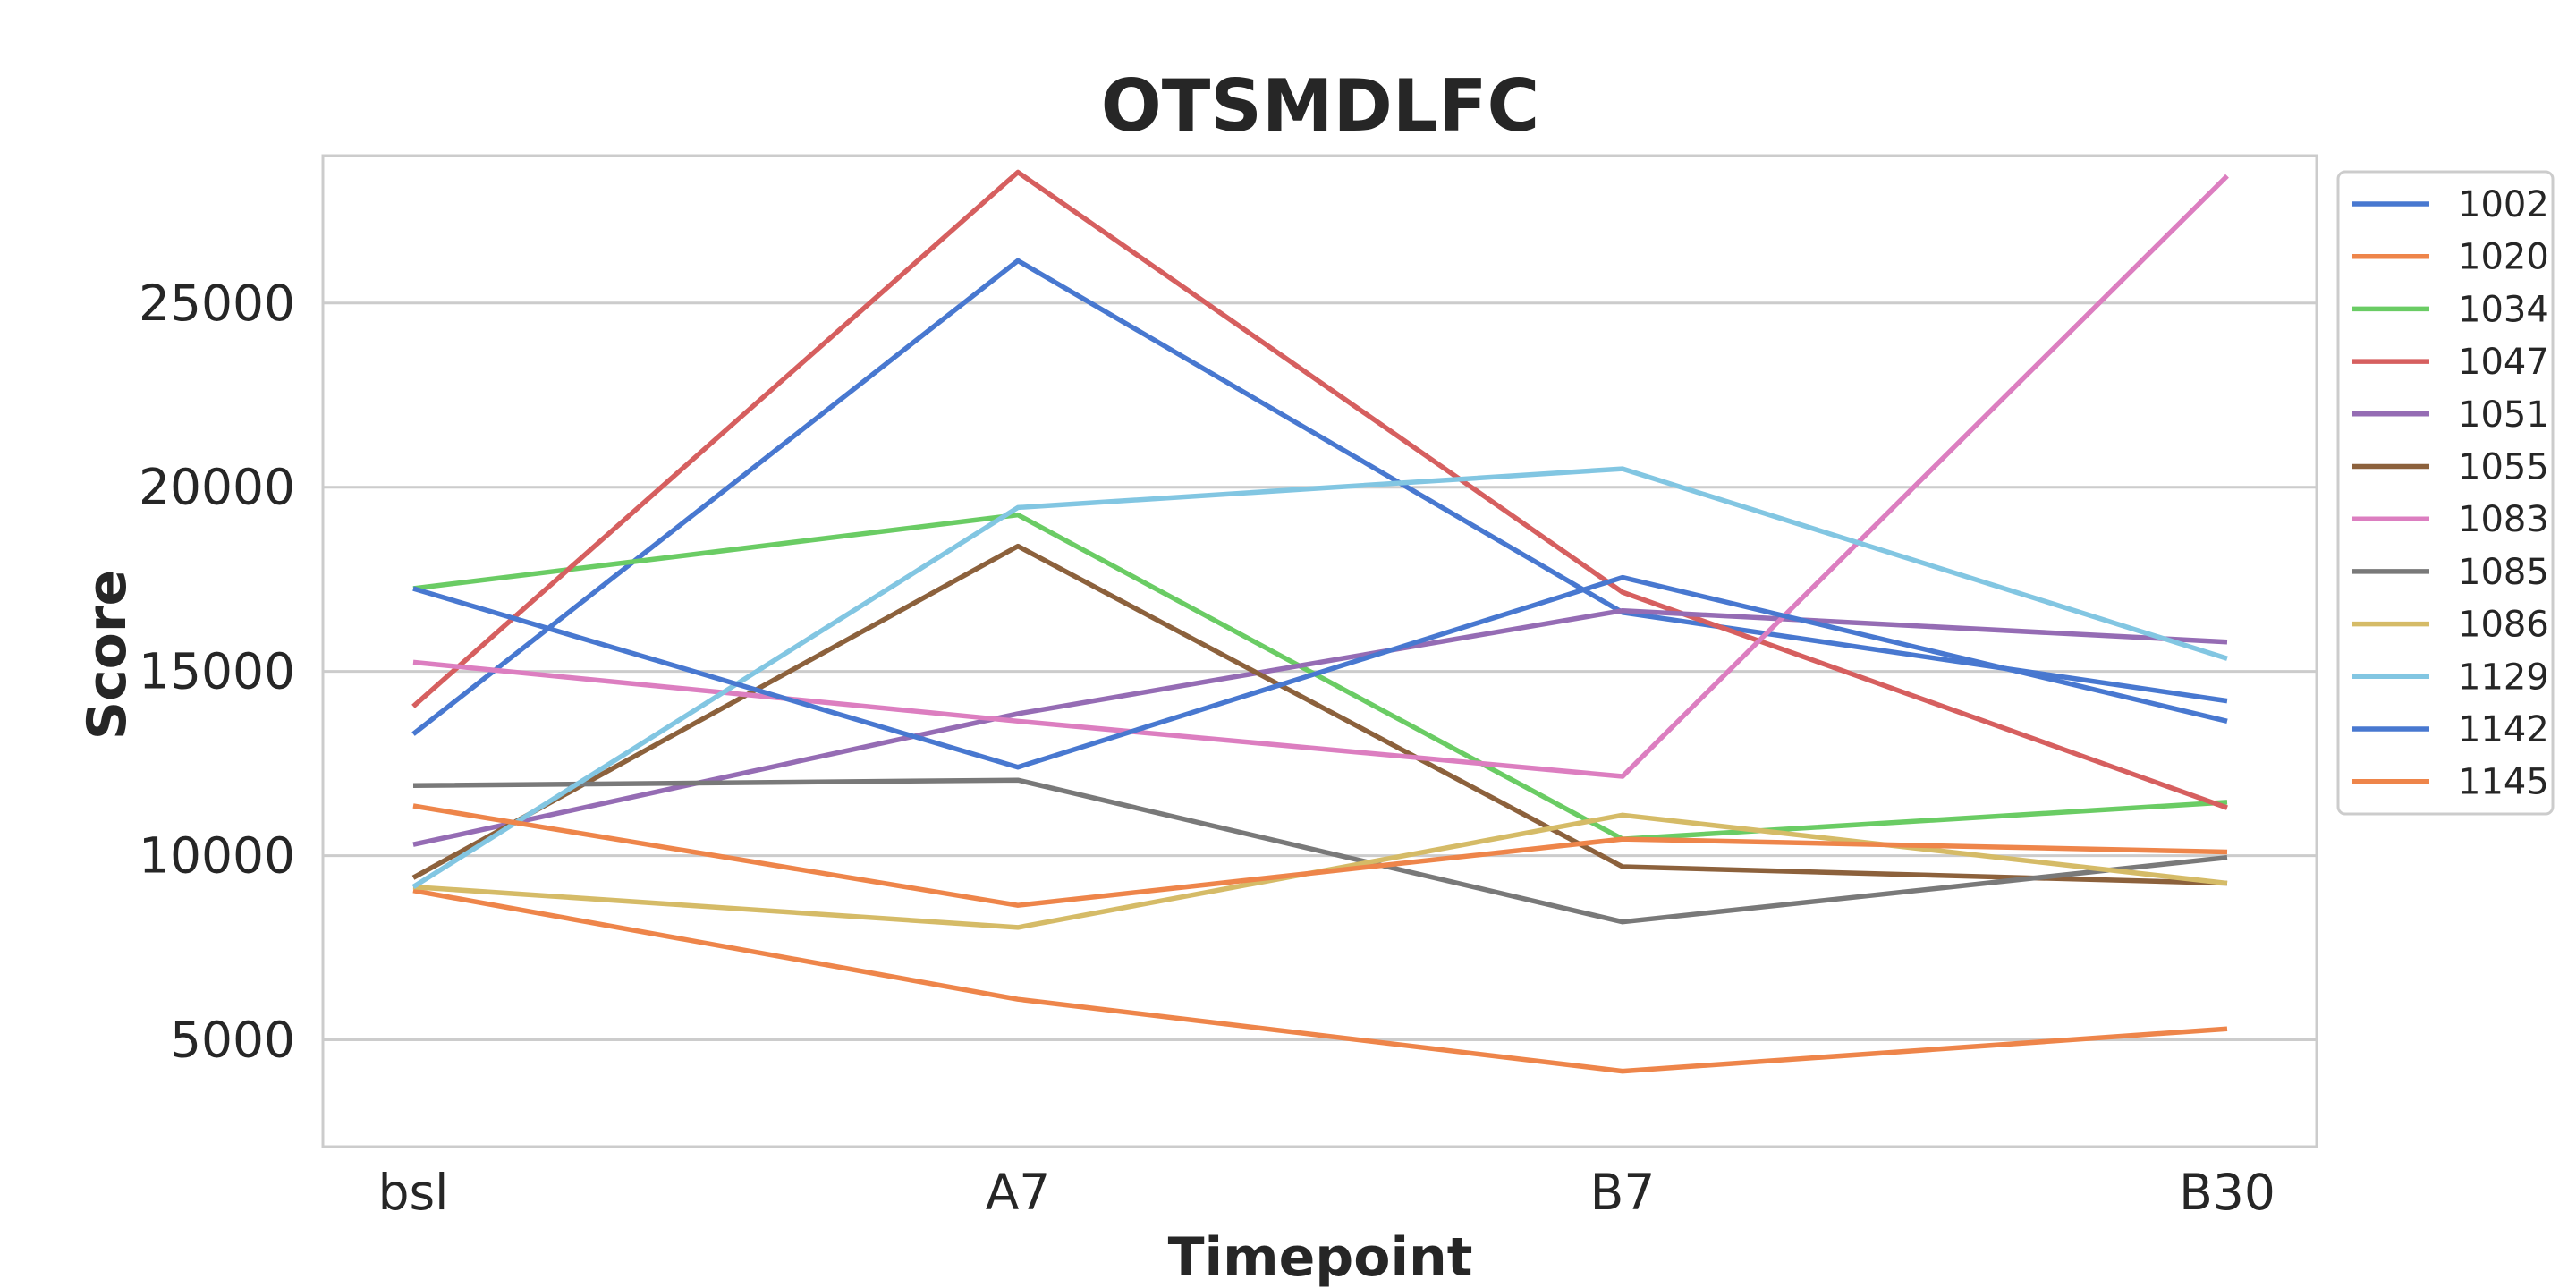  I want to click on y-tick-label-5000: 5000, so click(232, 1040).